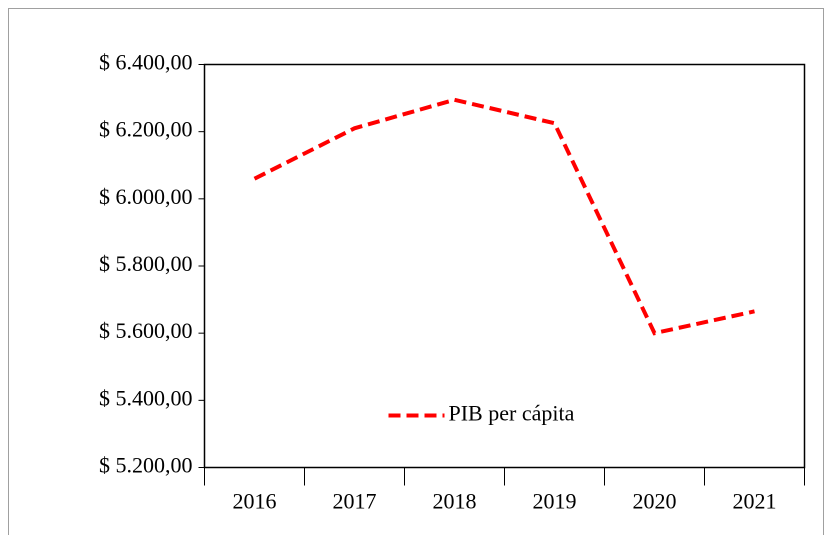 The image size is (832, 535). What do you see at coordinates (146, 263) in the screenshot?
I see `y-tick-label: $ 5.800,00` at bounding box center [146, 263].